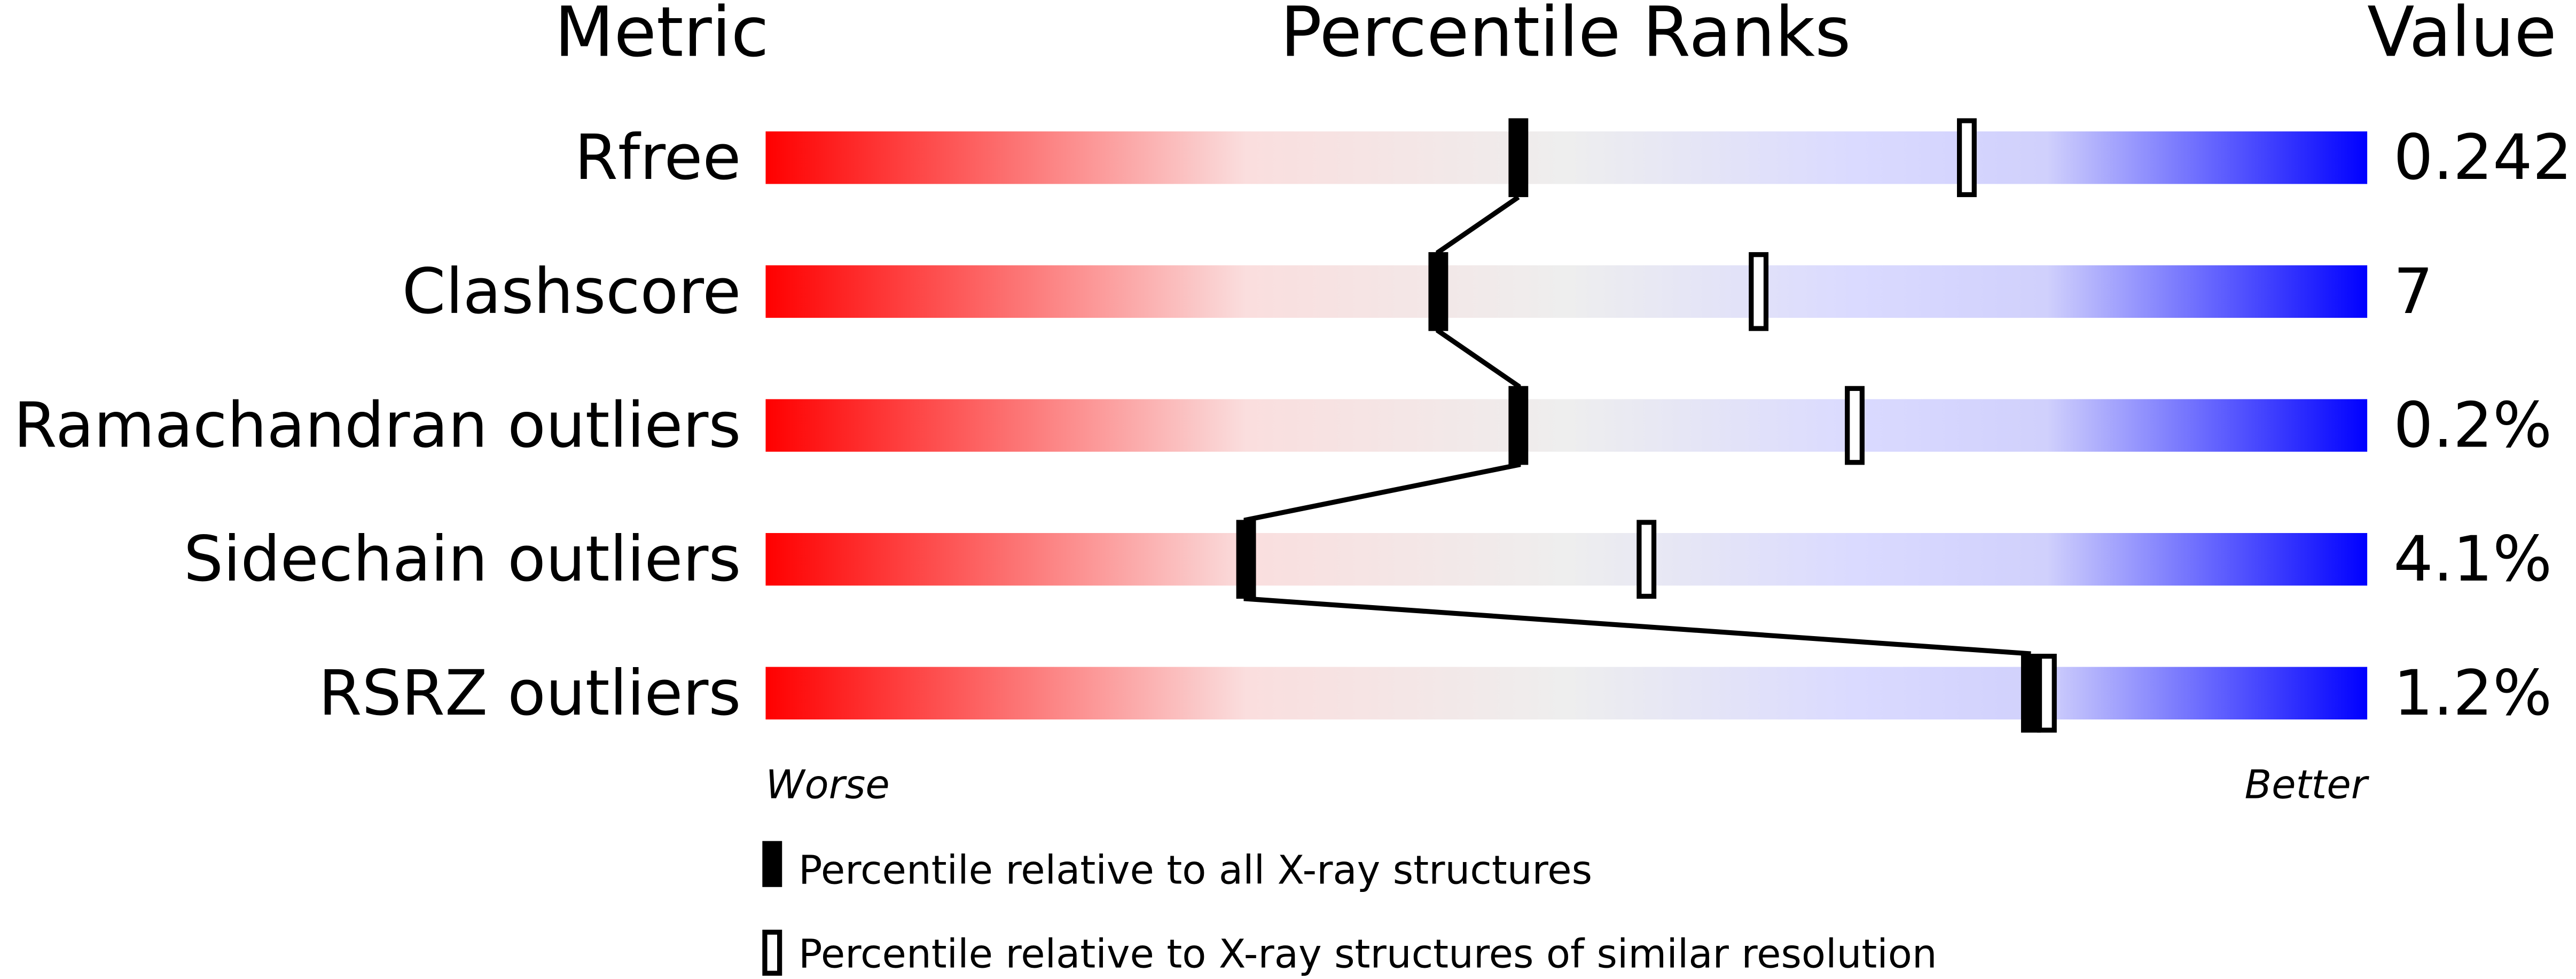 This screenshot has height=979, width=2576. Describe the element at coordinates (2472, 425) in the screenshot. I see `metric-value: 0.2%` at that location.